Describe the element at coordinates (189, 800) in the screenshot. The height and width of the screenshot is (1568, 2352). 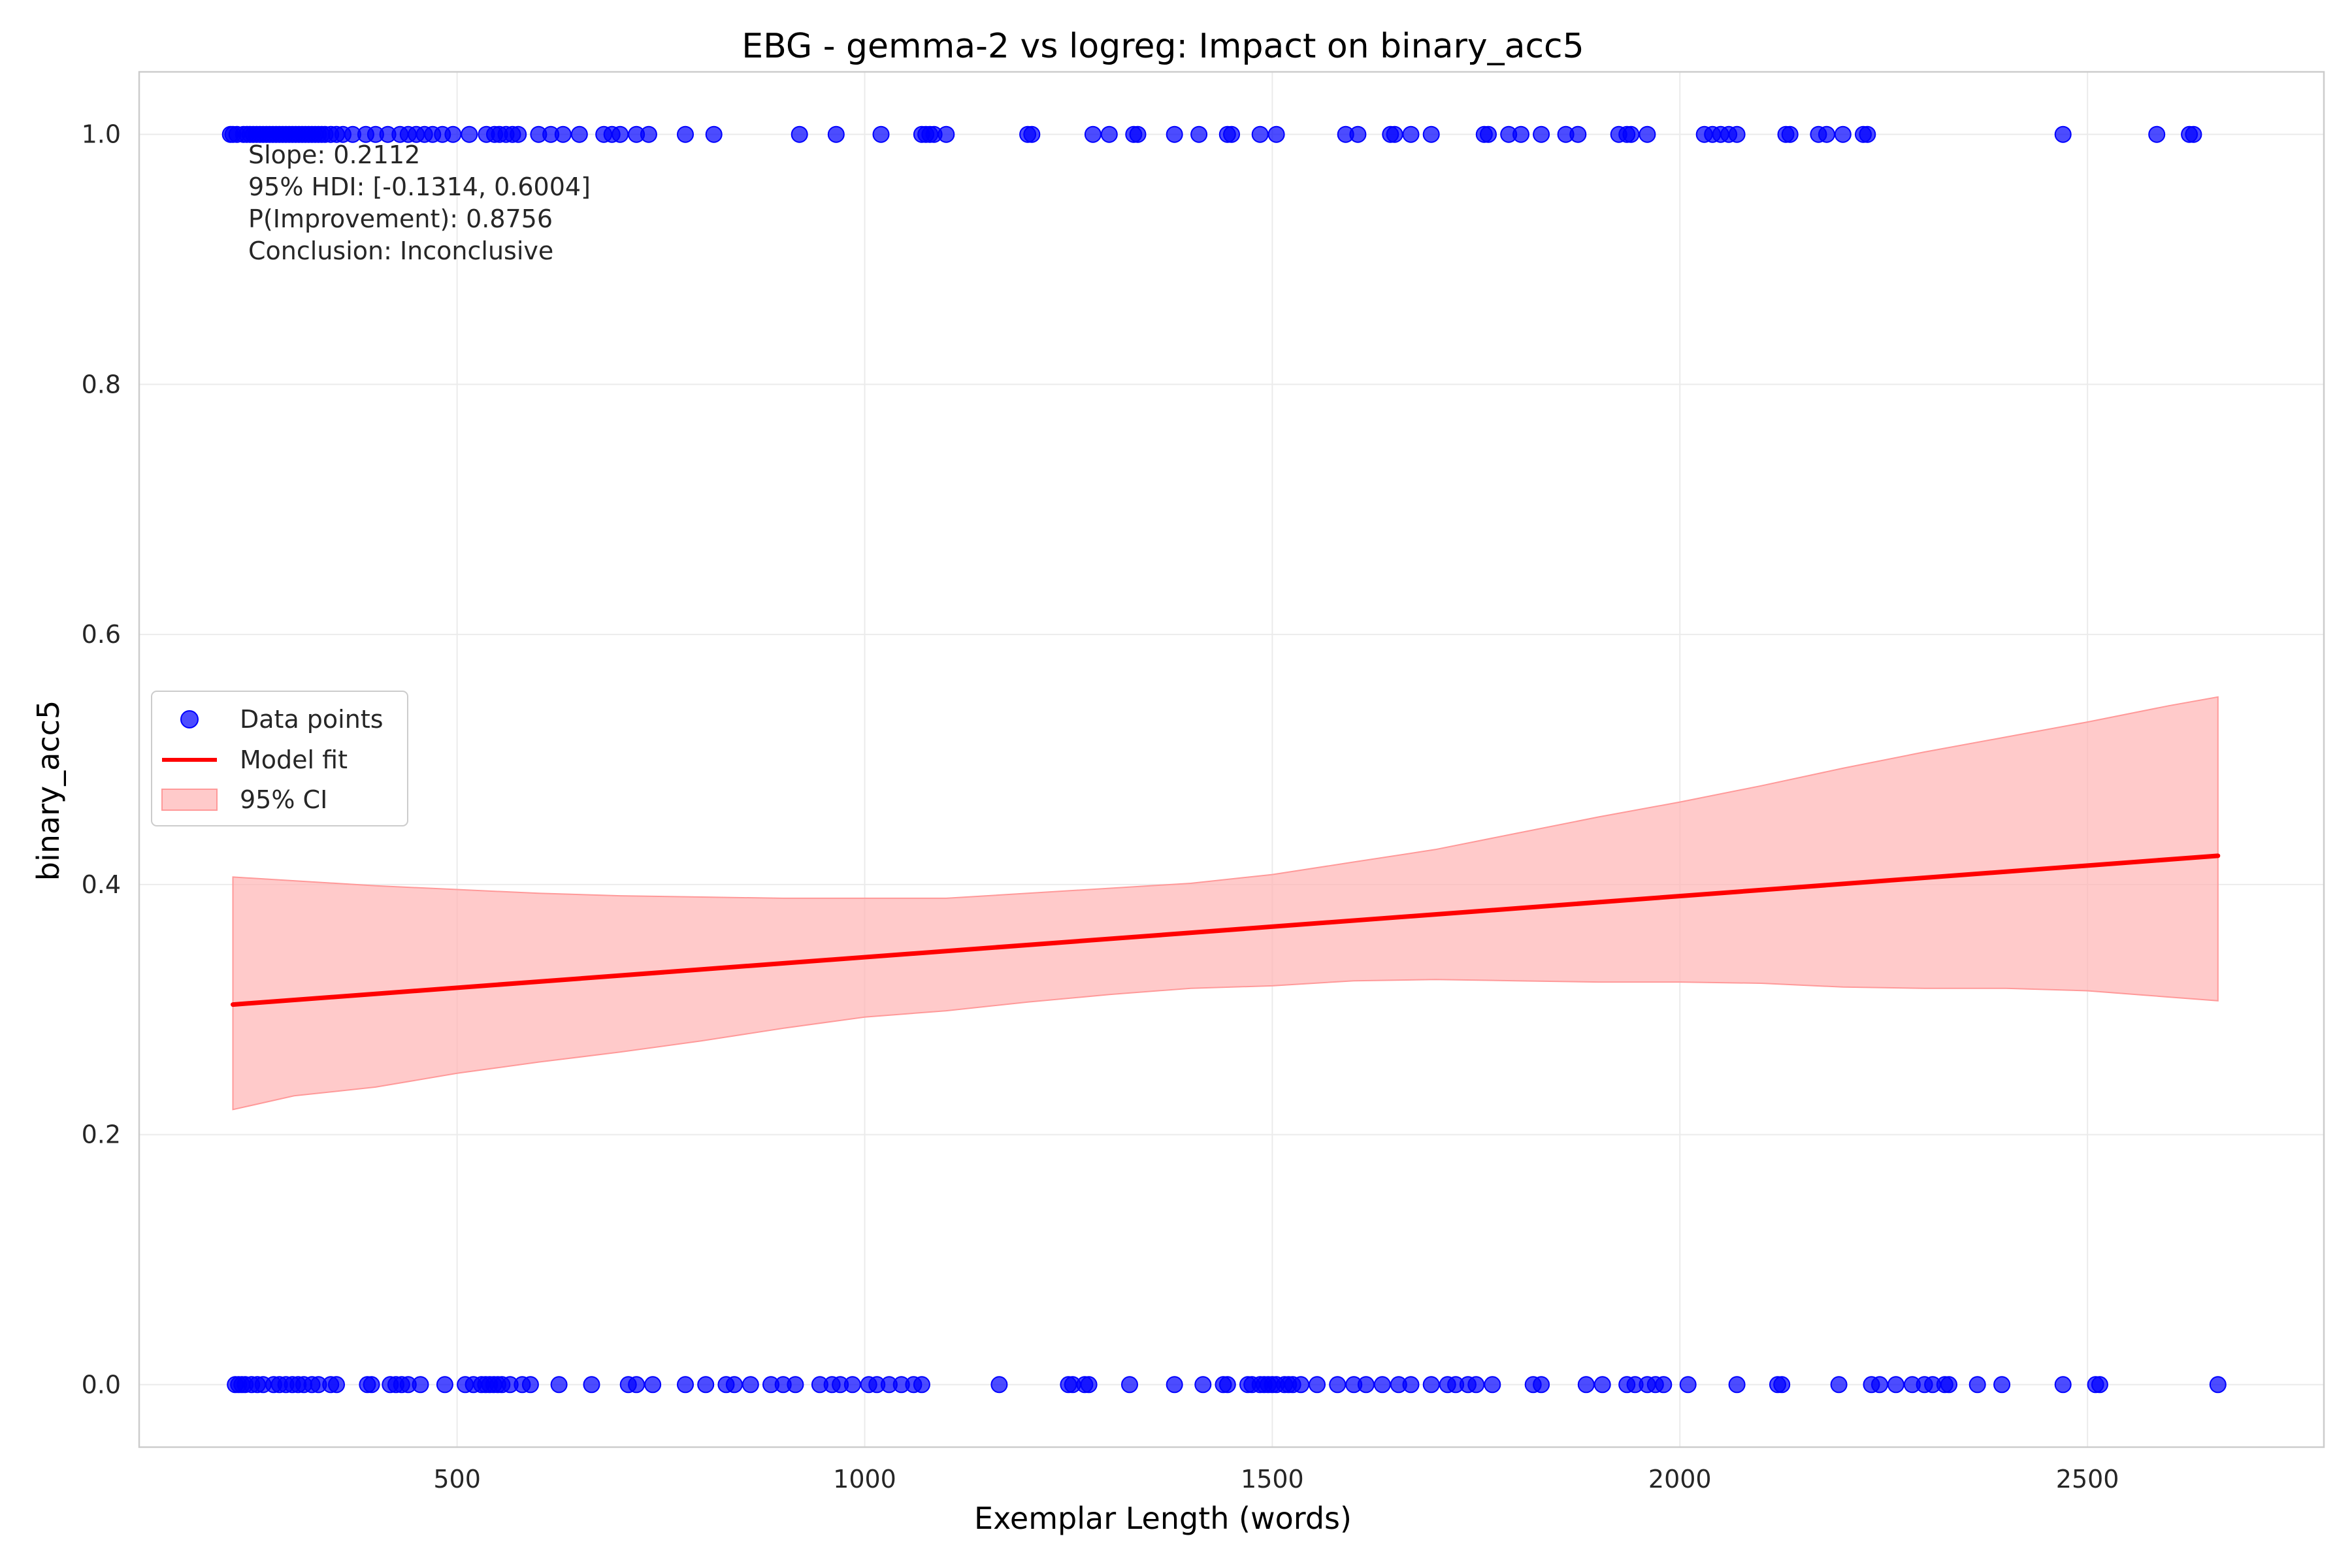
I see `legend-marker-ci` at that location.